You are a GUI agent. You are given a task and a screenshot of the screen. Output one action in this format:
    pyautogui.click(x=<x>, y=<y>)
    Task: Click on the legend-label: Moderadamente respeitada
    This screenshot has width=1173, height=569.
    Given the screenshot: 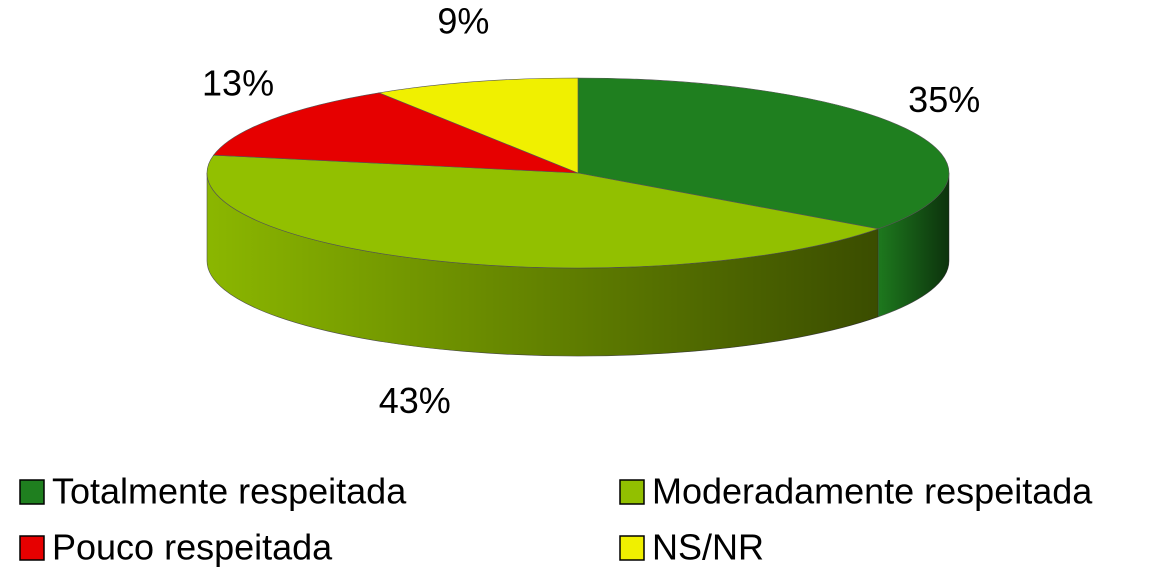 What is the action you would take?
    pyautogui.click(x=872, y=491)
    